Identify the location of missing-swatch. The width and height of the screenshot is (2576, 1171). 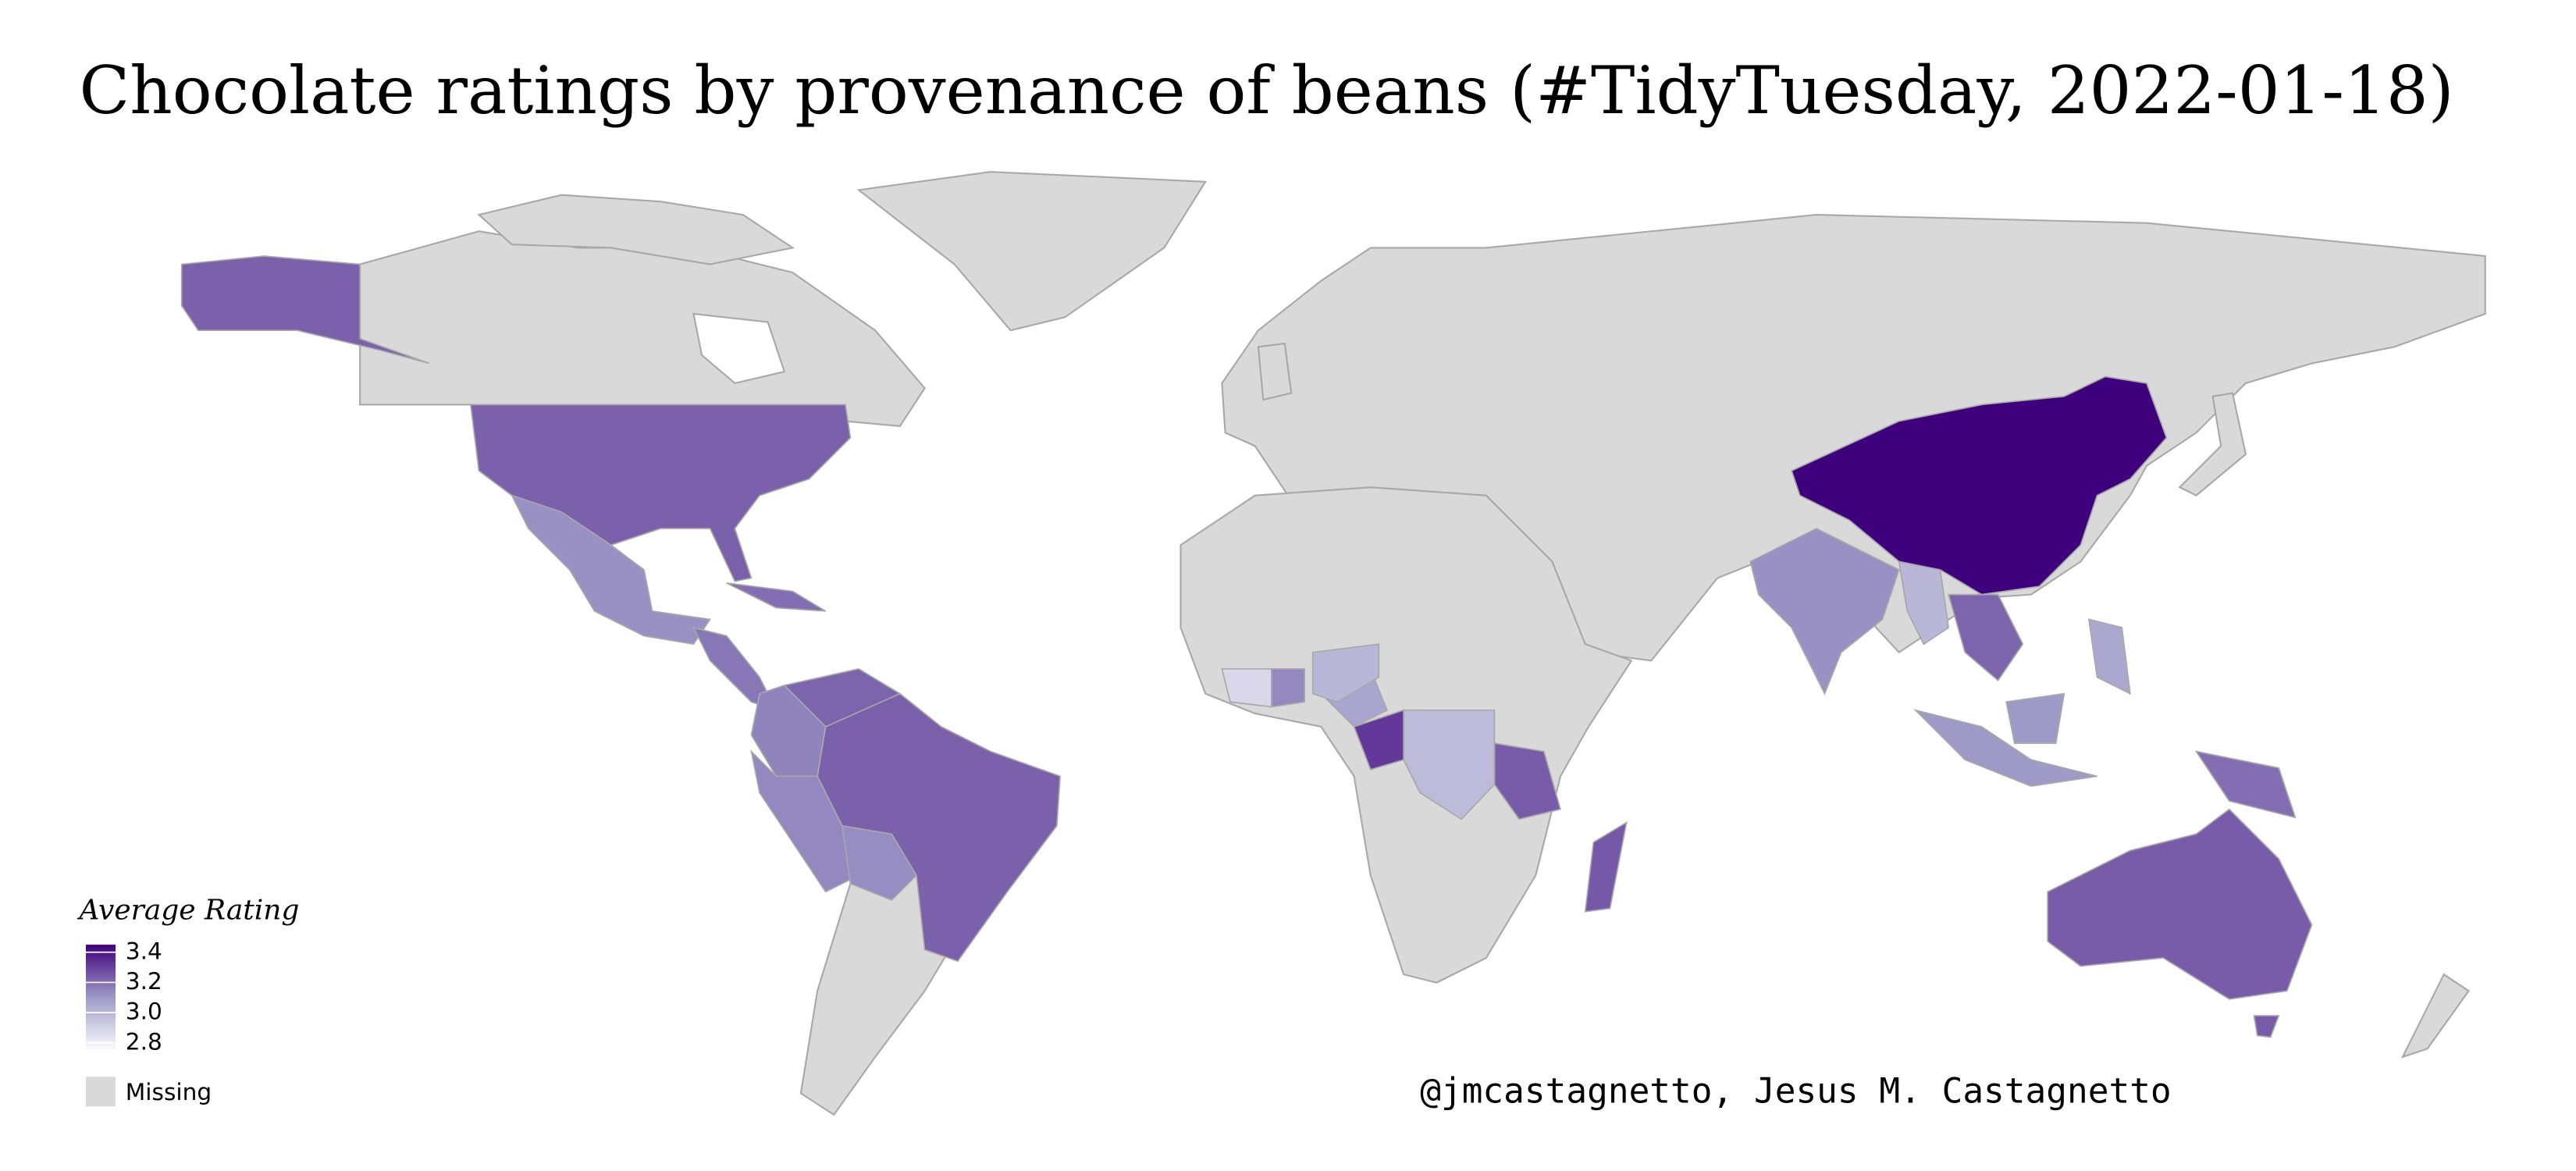
(101, 1092).